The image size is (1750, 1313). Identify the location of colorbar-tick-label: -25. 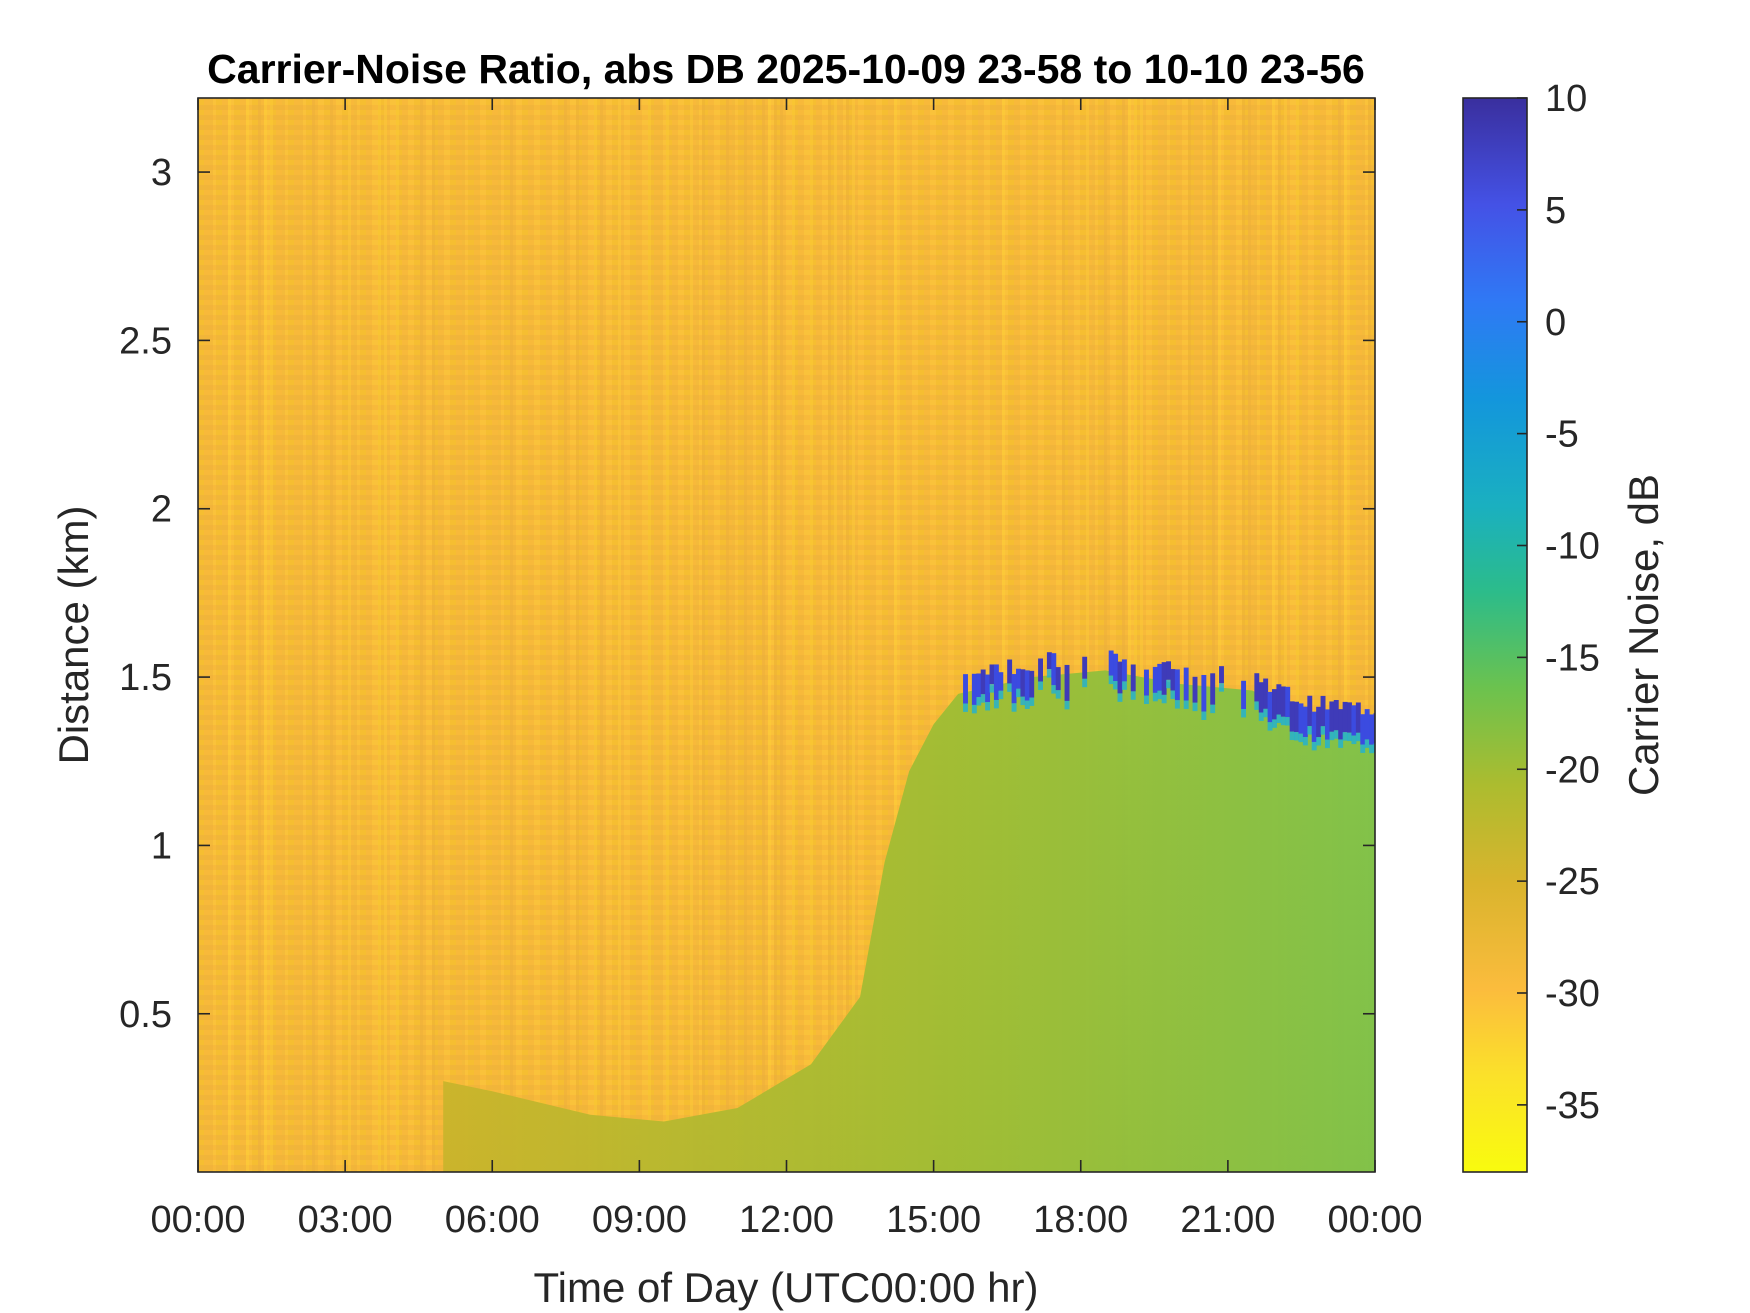
(1572, 882).